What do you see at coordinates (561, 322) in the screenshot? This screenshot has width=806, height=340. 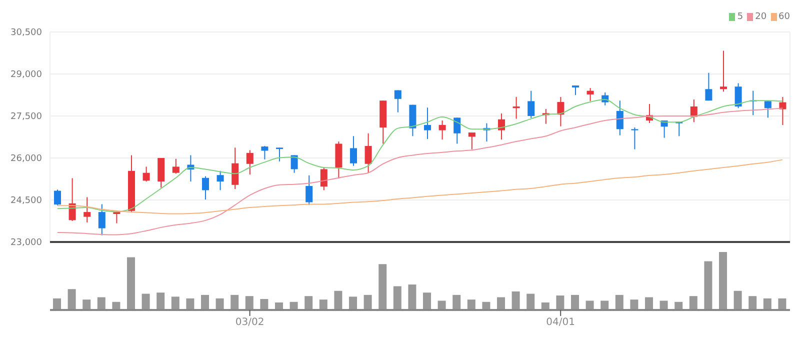 I see `x-tick-label: 04/01` at bounding box center [561, 322].